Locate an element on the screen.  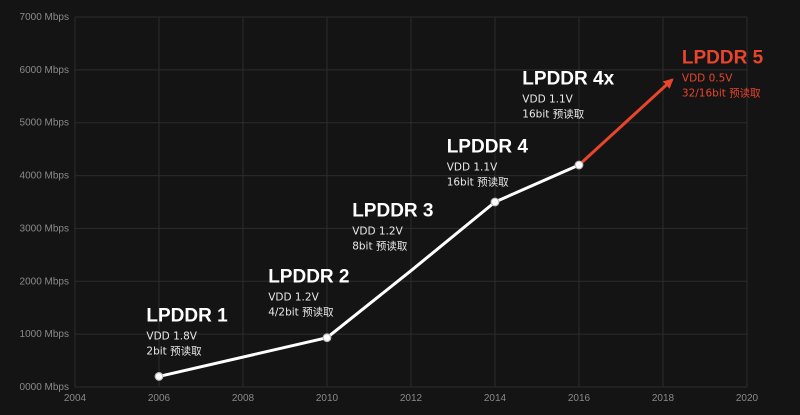
y-tick-label: 6000 Mbps is located at coordinates (44, 70).